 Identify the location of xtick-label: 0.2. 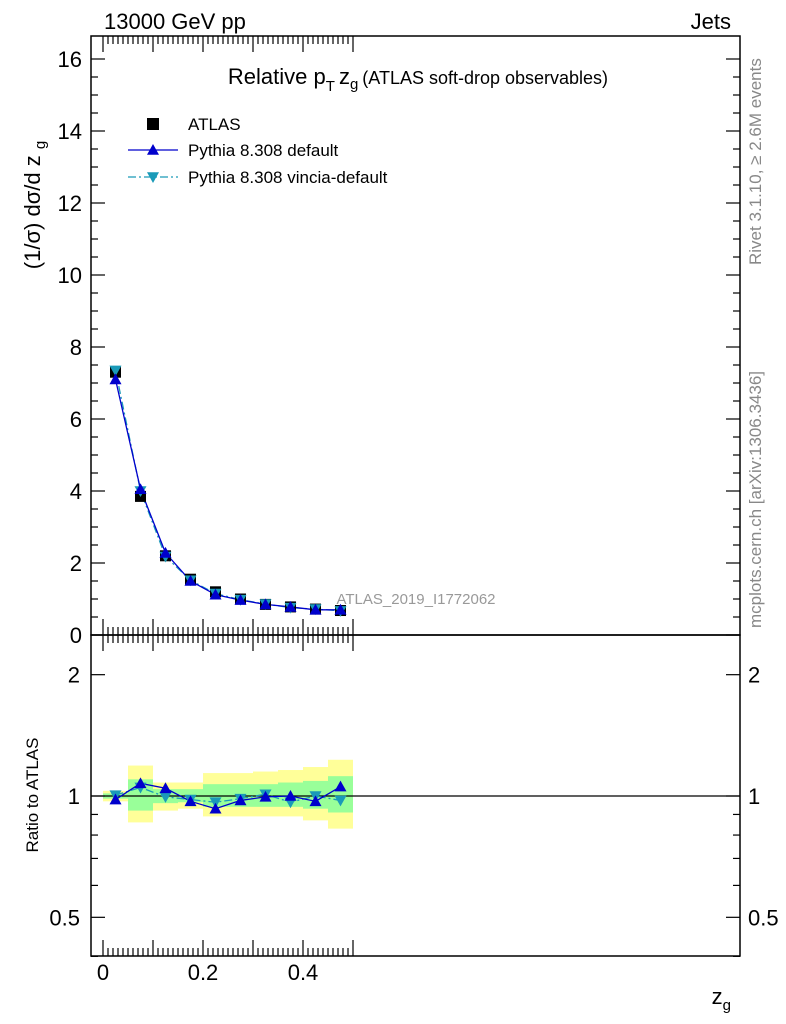
(203, 972).